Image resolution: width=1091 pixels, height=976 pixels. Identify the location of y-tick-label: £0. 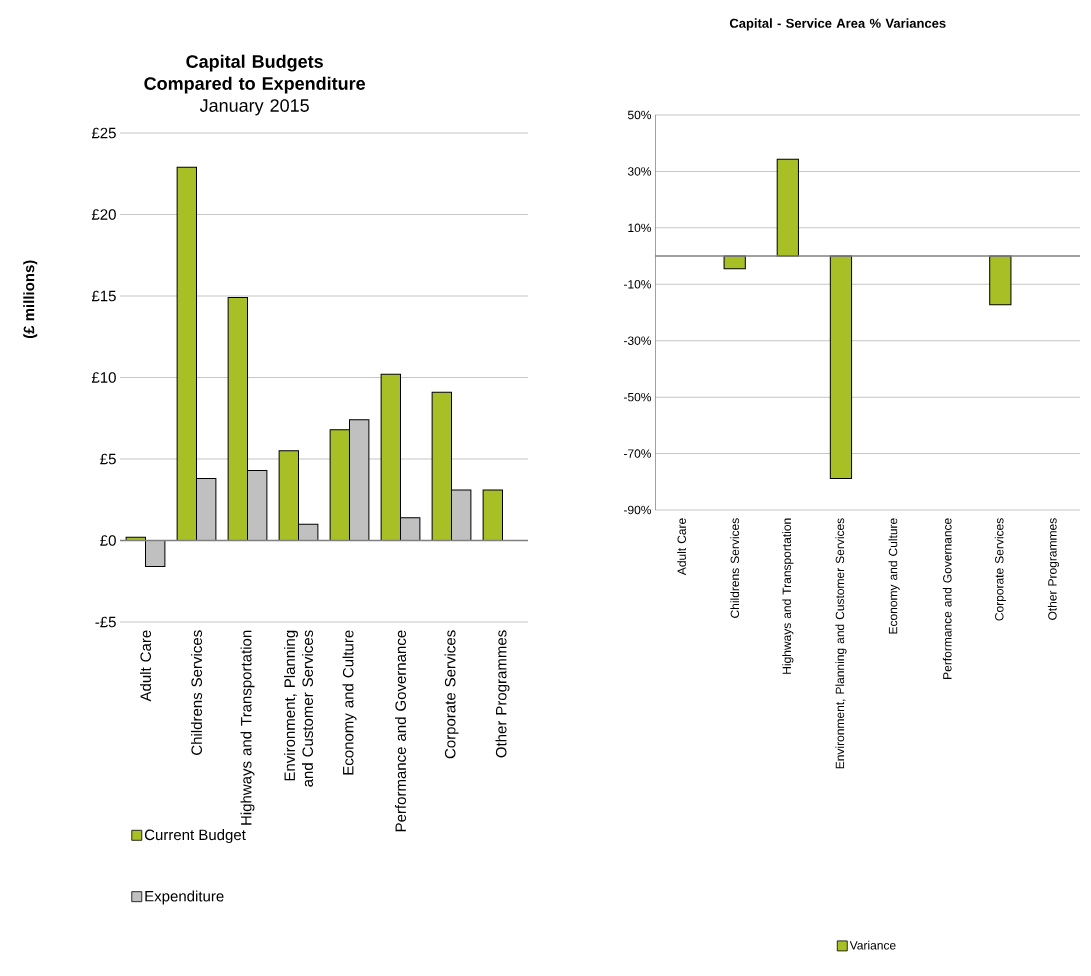
(108, 540).